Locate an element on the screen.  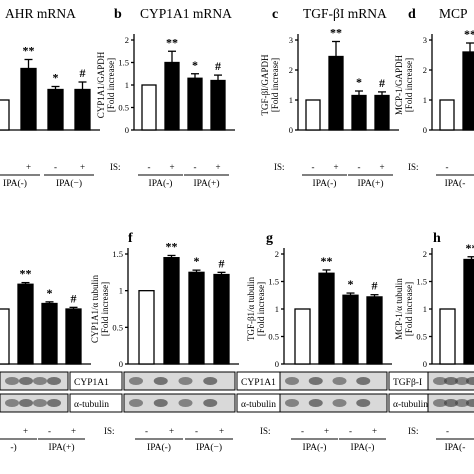
panel-title: TGF-βI mRNA is located at coordinates (345, 13).